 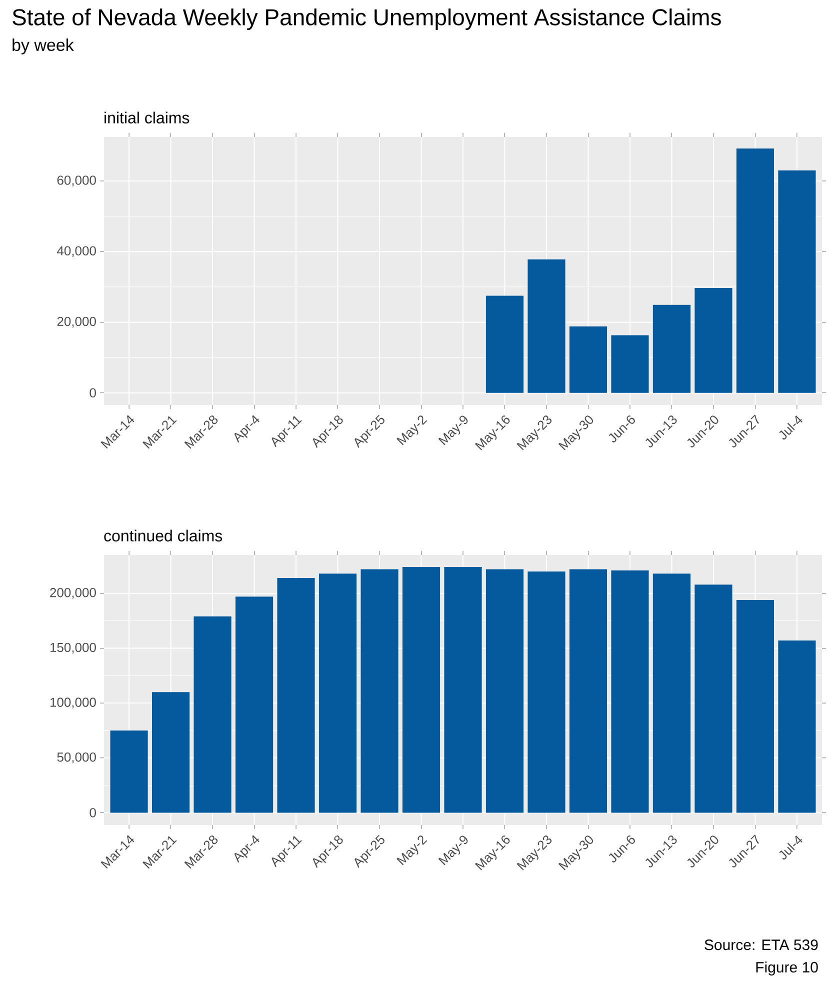 What do you see at coordinates (43, 46) in the screenshot?
I see `text: by week` at bounding box center [43, 46].